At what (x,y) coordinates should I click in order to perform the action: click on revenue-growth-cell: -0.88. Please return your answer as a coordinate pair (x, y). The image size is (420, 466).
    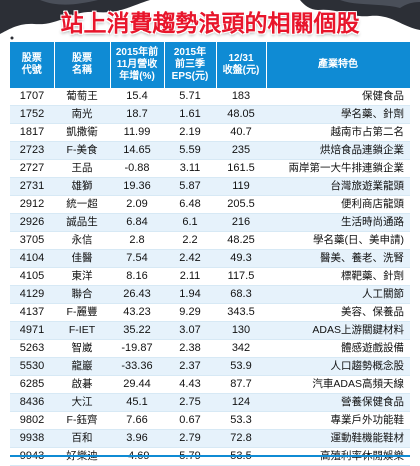
    Looking at the image, I should click on (137, 168).